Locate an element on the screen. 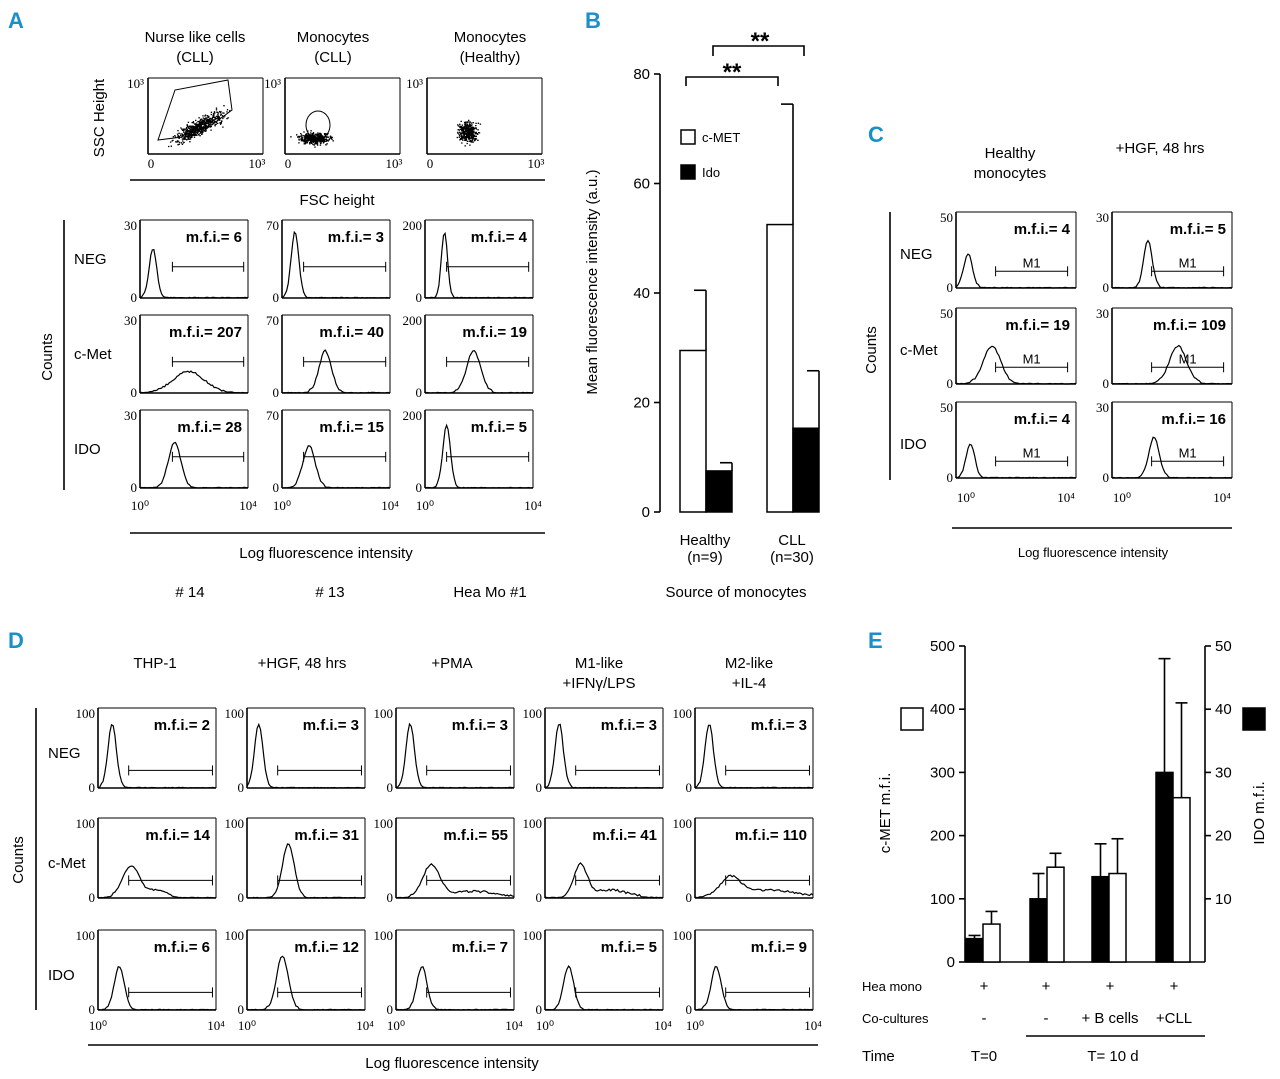  d-hist-1-2-ymax-label: 100 is located at coordinates (384, 823).